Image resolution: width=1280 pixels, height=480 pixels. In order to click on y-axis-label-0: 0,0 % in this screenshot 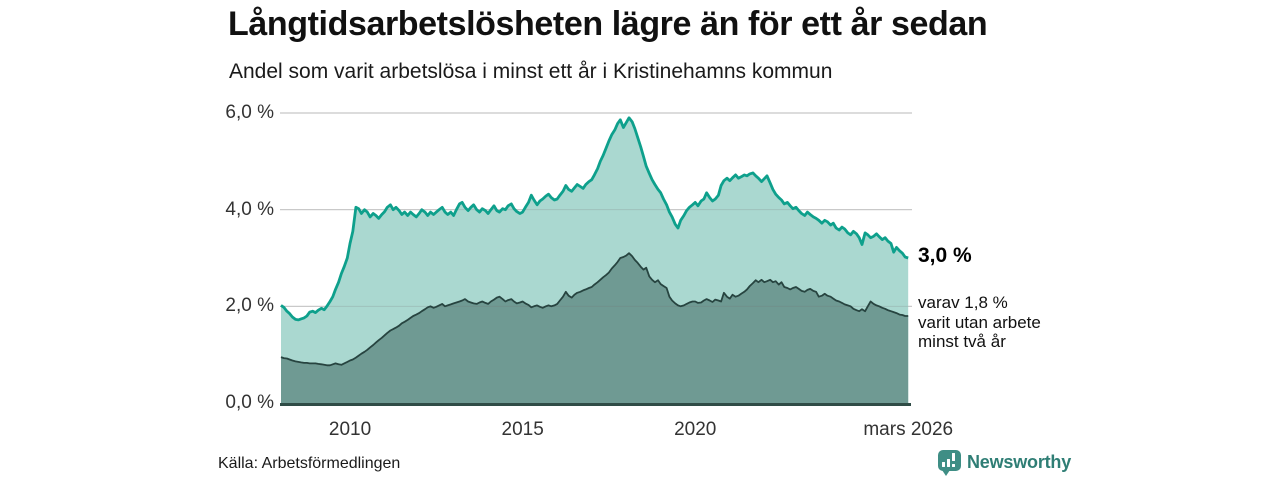, I will do `click(249, 402)`.